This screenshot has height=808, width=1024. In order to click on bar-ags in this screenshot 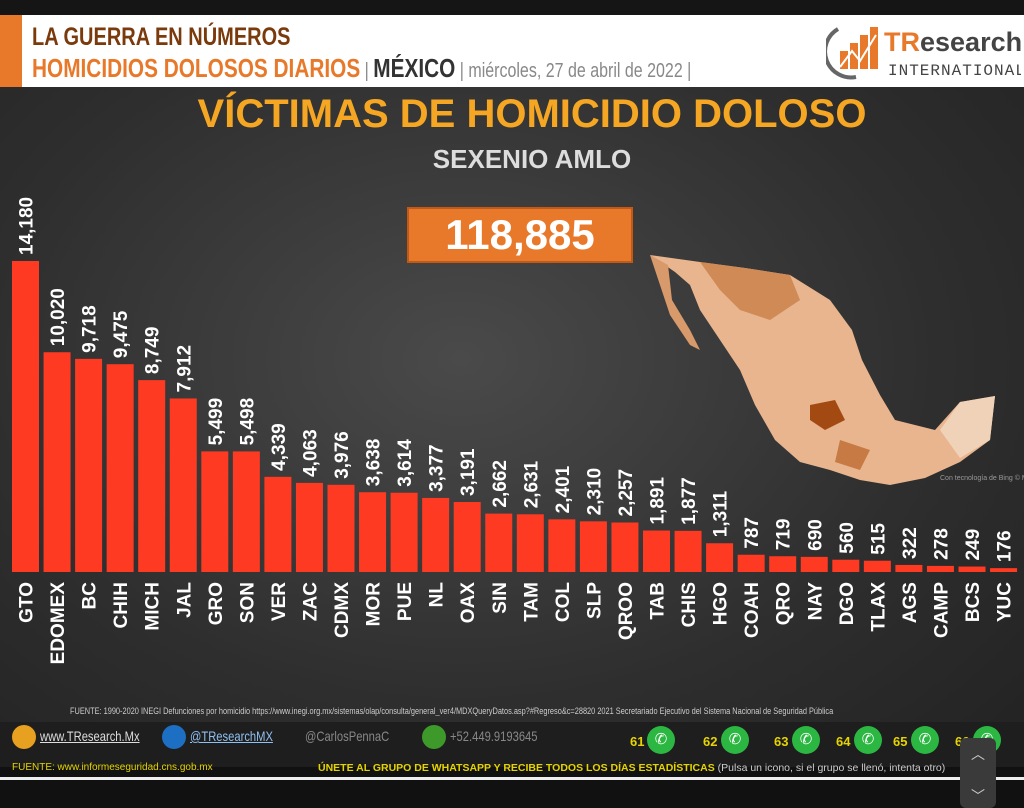, I will do `click(909, 568)`.